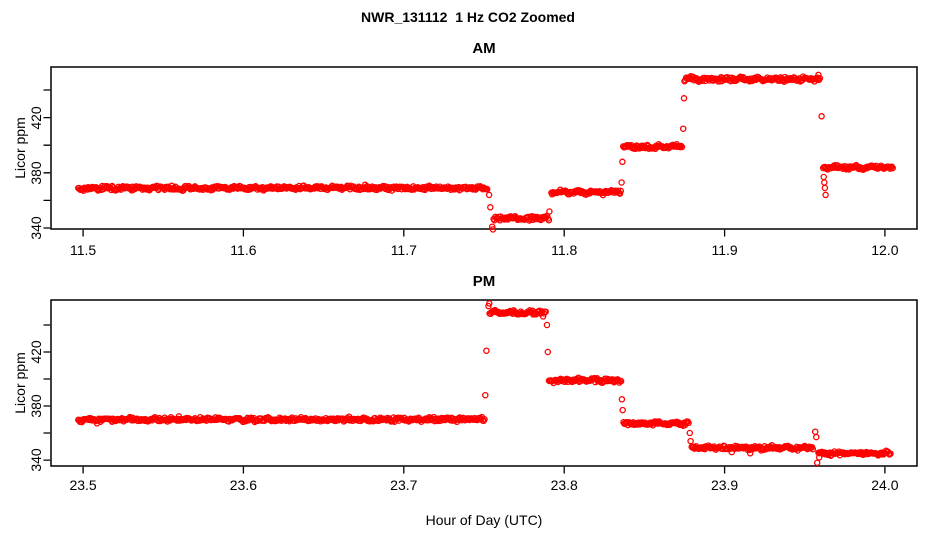 The image size is (936, 540). Describe the element at coordinates (404, 485) in the screenshot. I see `x-tick-label: 23.7` at that location.